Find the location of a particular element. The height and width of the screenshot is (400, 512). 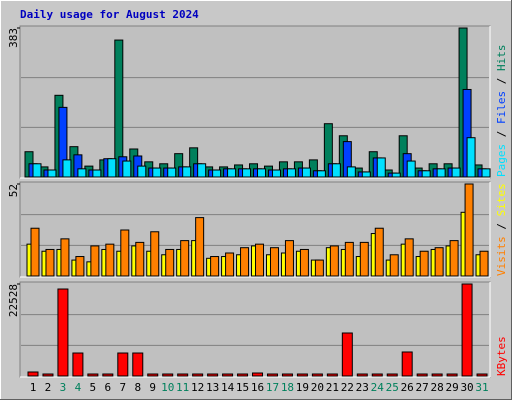

x-tick-label: 26 is located at coordinates (407, 387).